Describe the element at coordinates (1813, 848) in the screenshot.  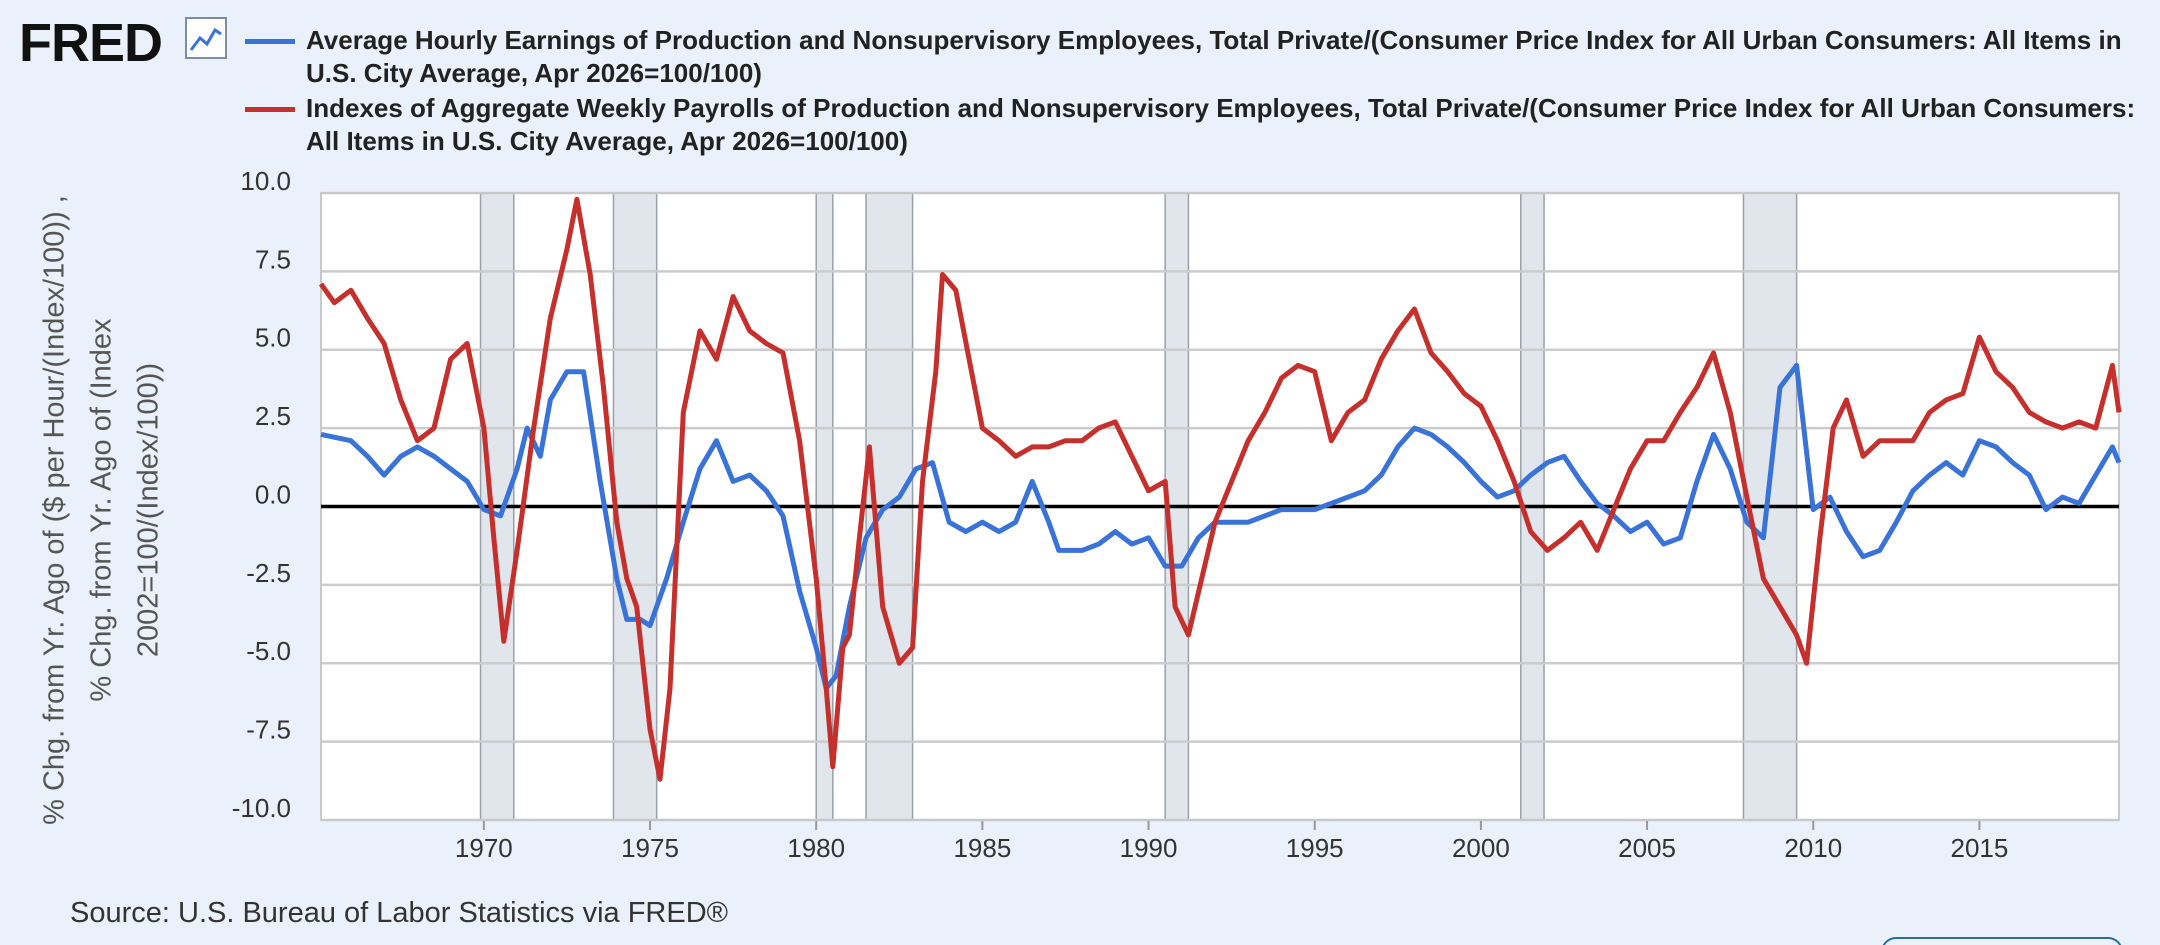
I see `x-tick-label: 2010` at that location.